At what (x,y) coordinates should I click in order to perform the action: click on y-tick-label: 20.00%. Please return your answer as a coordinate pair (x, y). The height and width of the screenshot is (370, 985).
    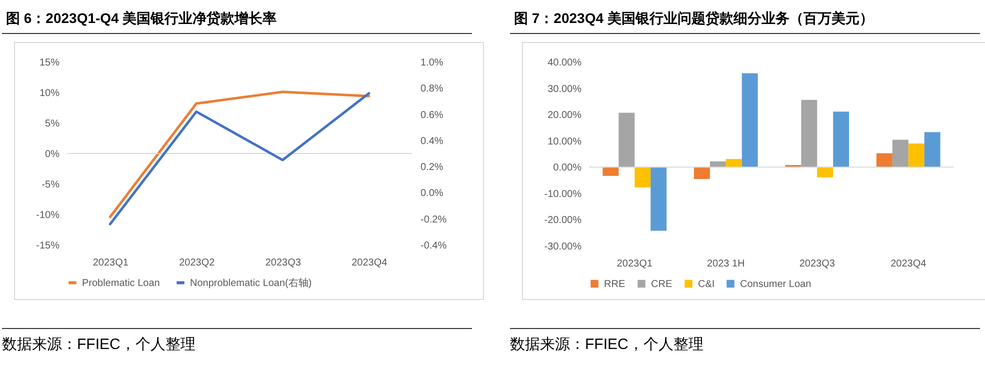
    Looking at the image, I should click on (565, 116).